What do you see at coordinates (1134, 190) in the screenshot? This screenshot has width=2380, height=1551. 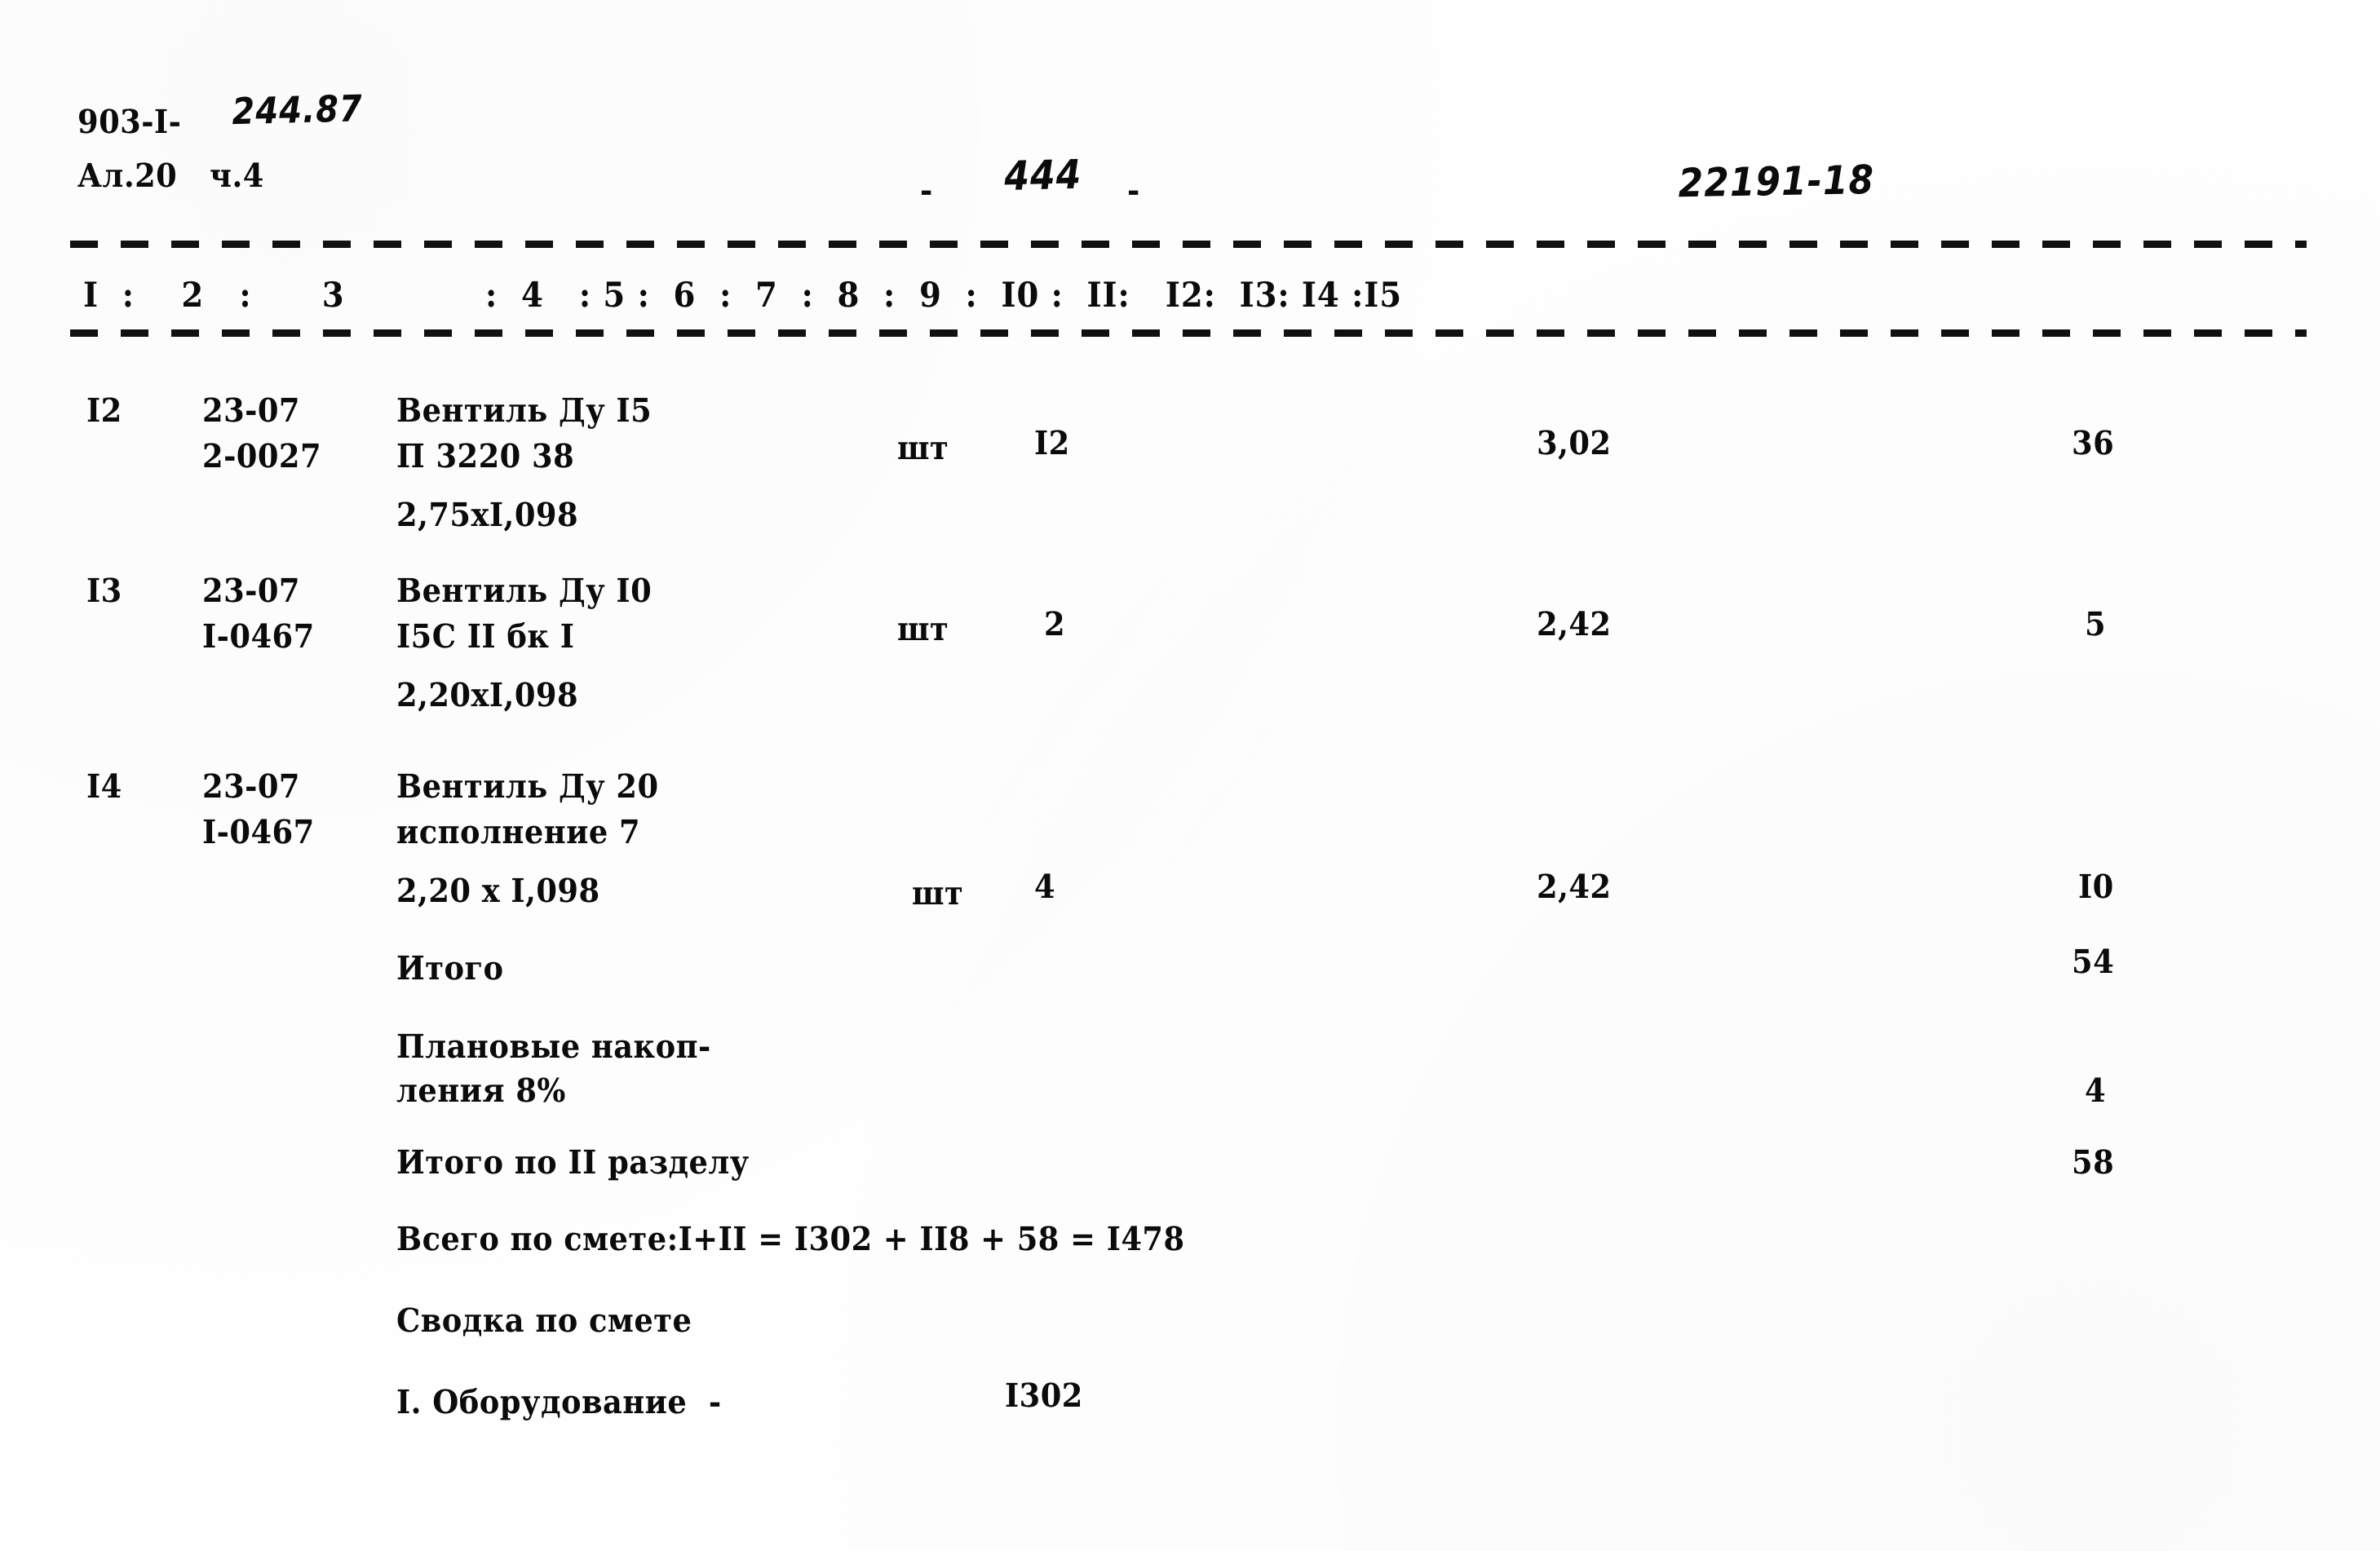 I see `page-dash-right: -` at bounding box center [1134, 190].